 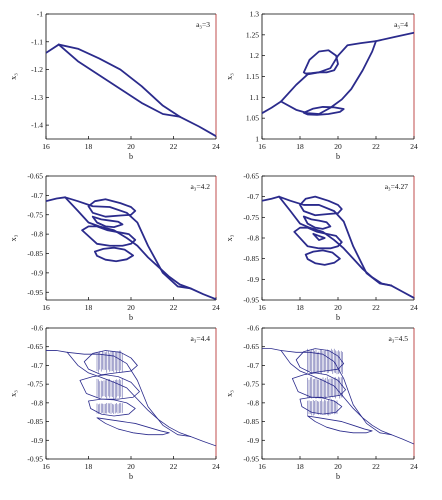 I want to click on y-tick-label: -1.1, so click(x=37, y=41).